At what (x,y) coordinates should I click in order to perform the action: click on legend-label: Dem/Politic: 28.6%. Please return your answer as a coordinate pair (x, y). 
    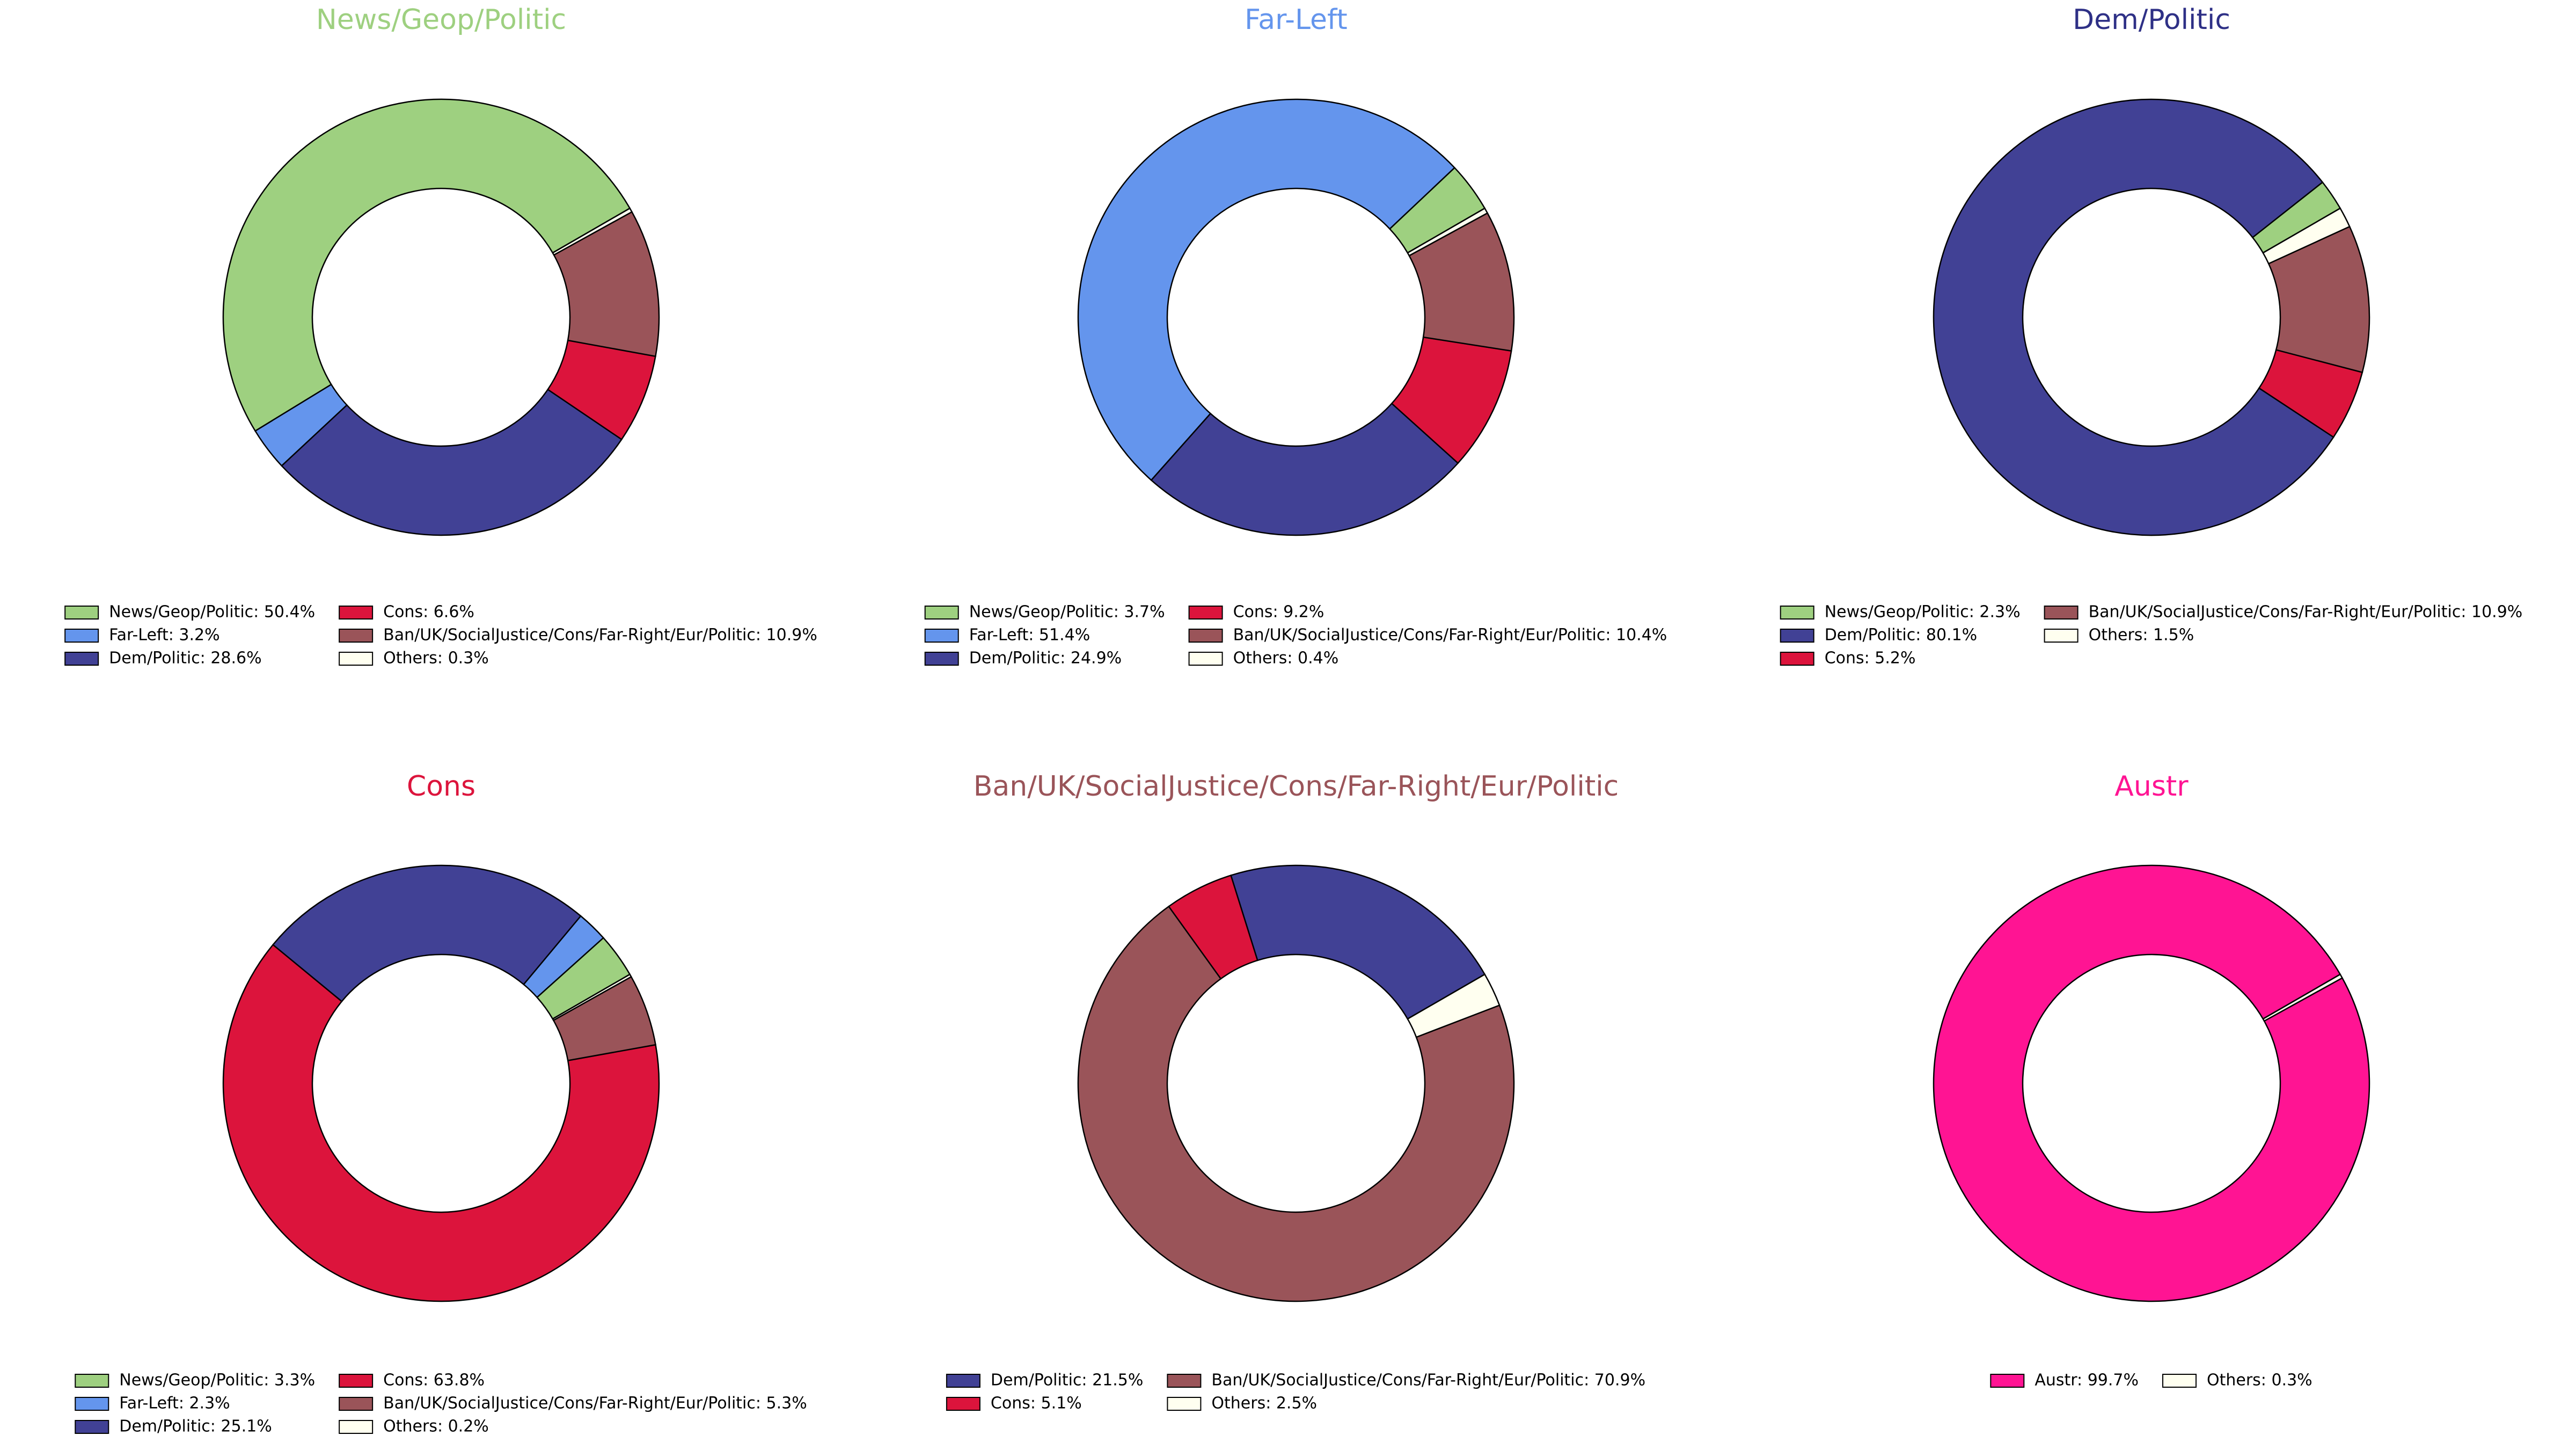
    Looking at the image, I should click on (185, 658).